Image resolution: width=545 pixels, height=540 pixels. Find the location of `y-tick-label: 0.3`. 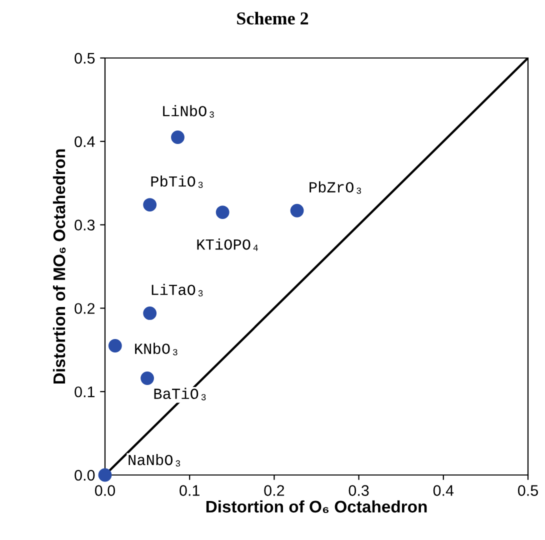

y-tick-label: 0.3 is located at coordinates (84, 225).